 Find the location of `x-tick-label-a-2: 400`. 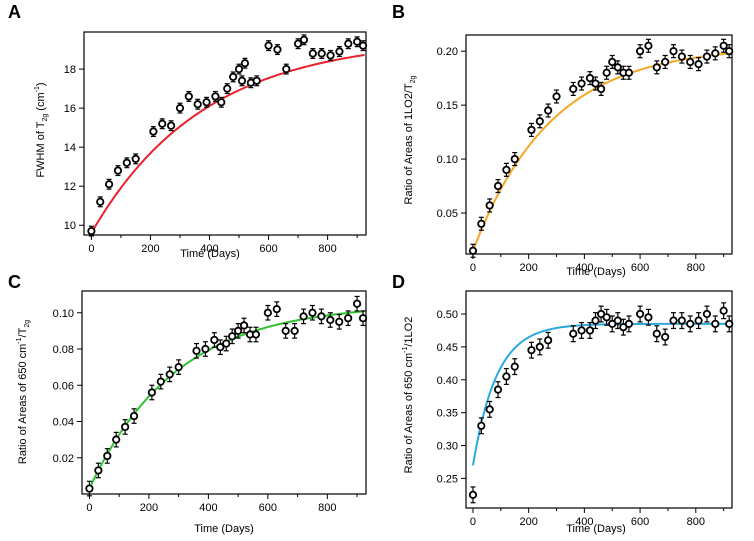

x-tick-label-a-2: 400 is located at coordinates (209, 249).